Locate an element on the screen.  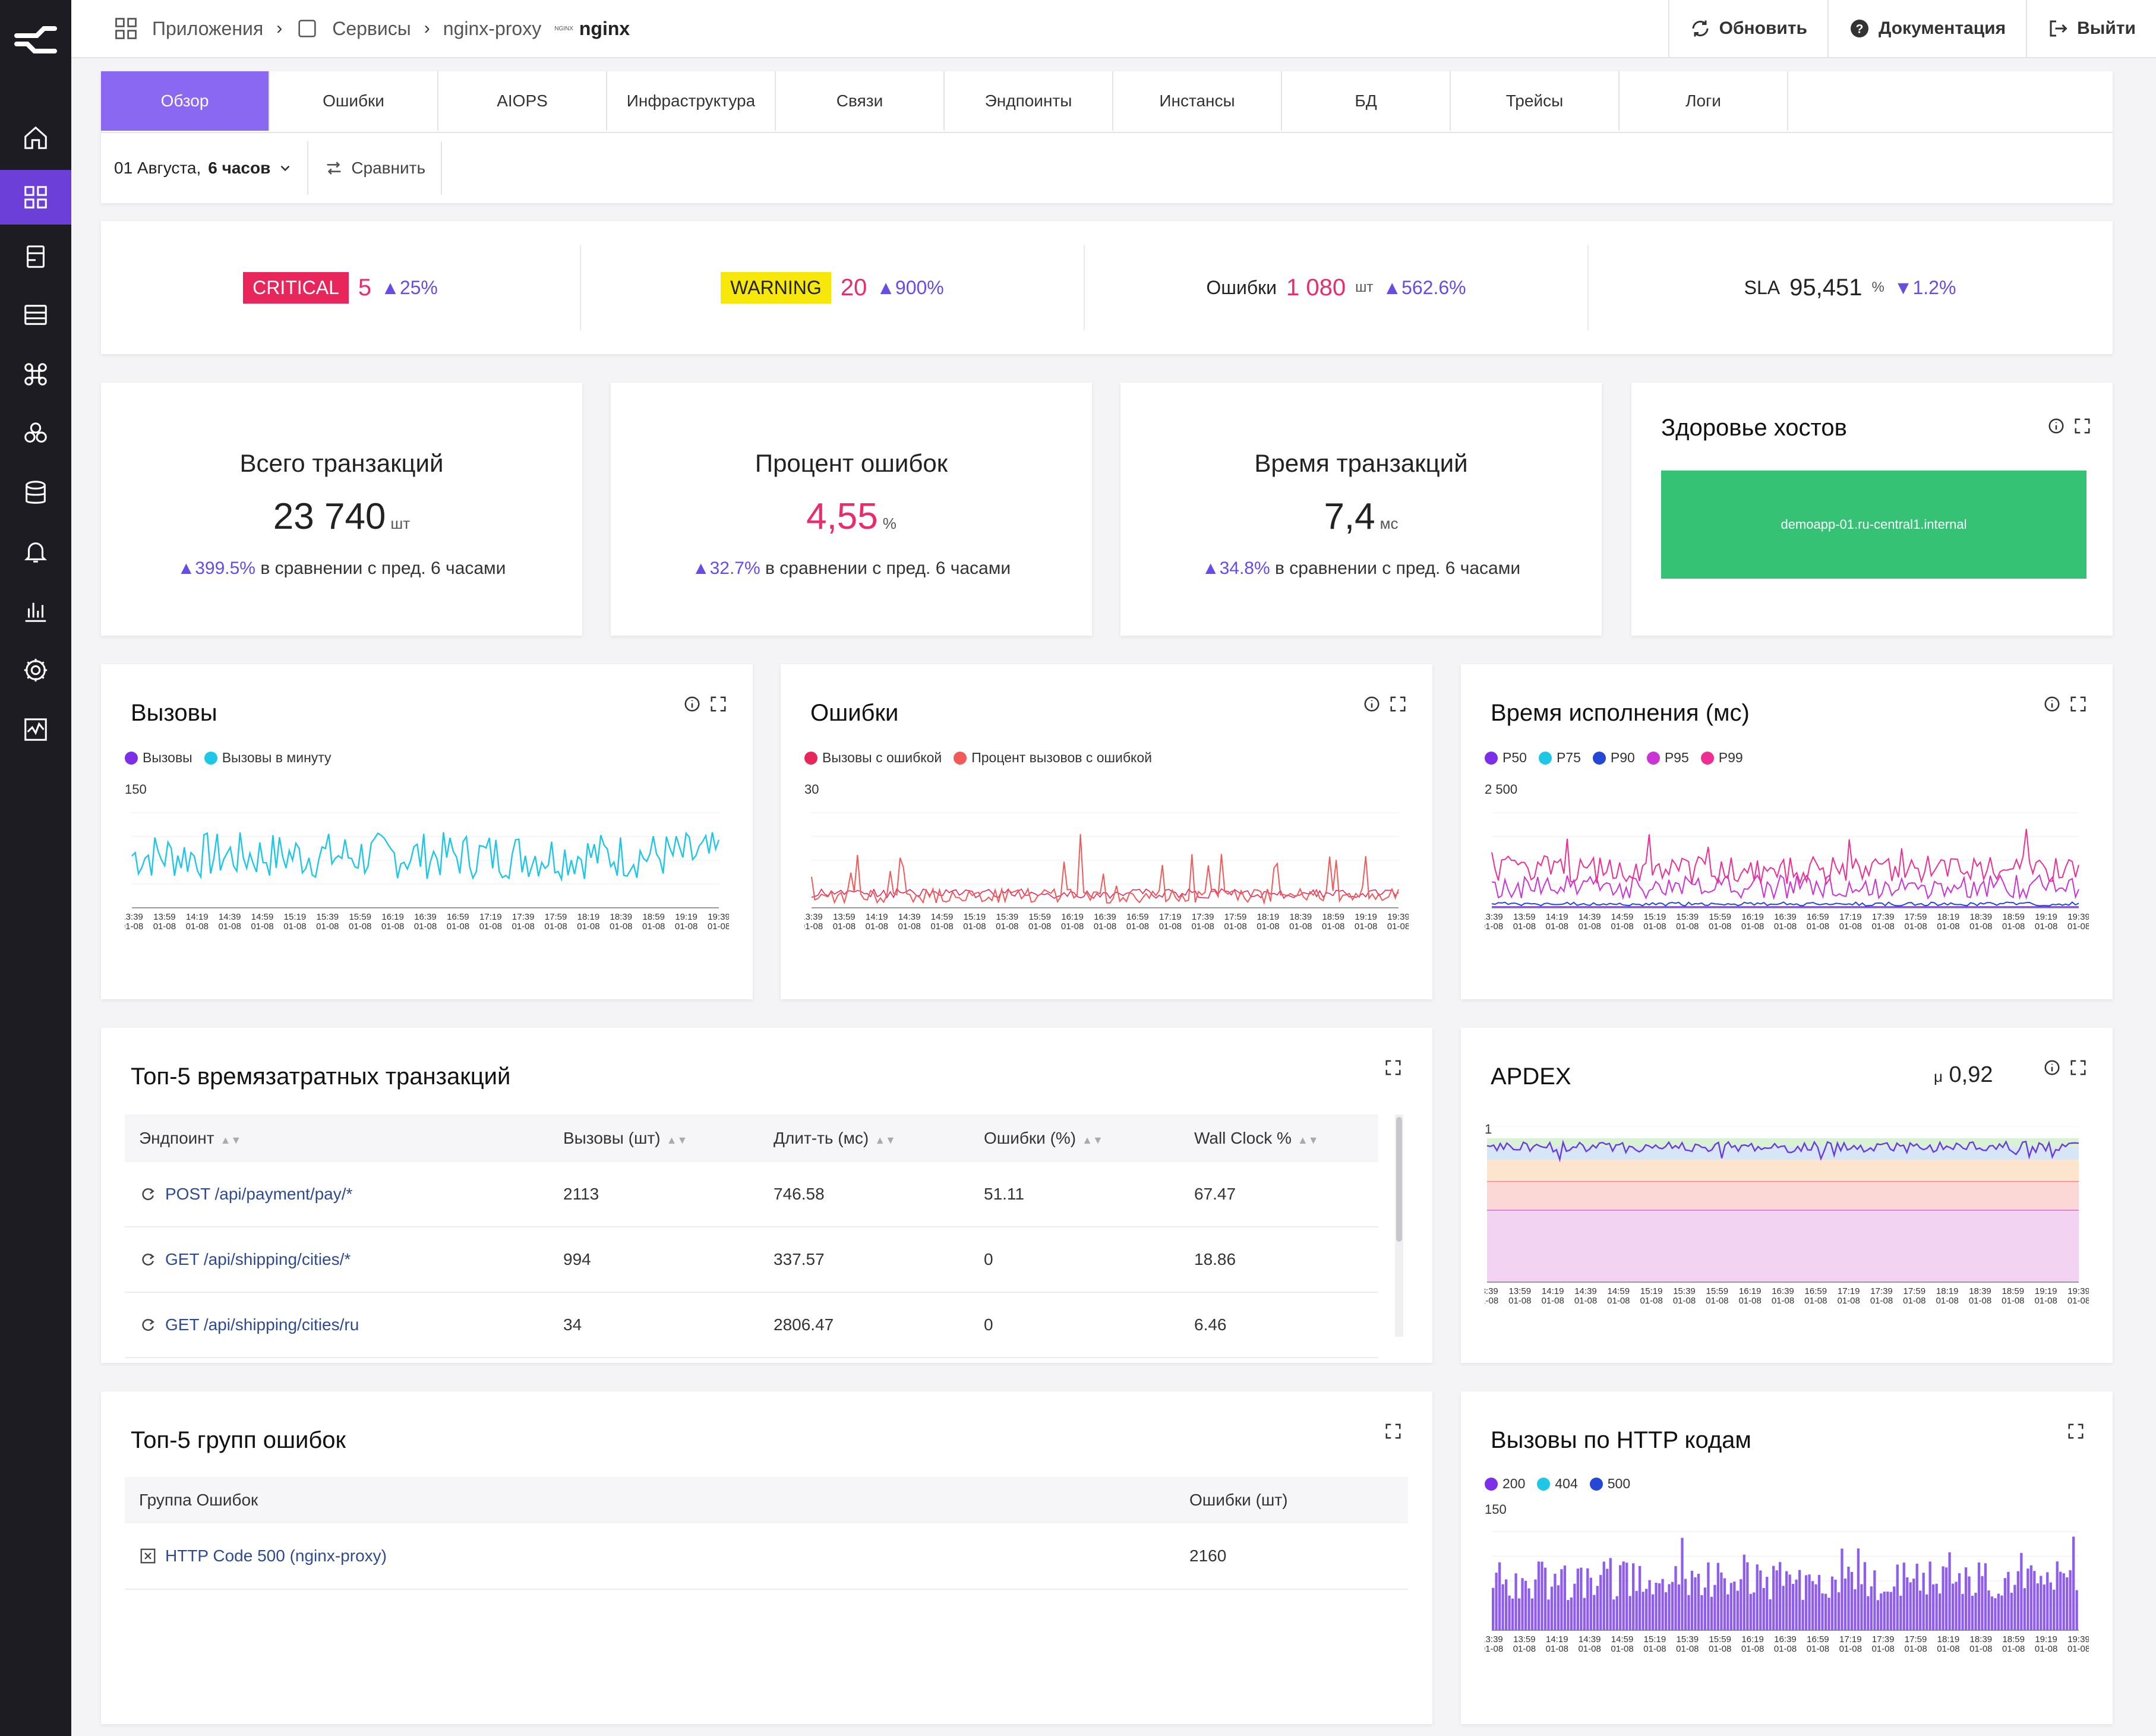
legend-item: P95 is located at coordinates (1667, 758).